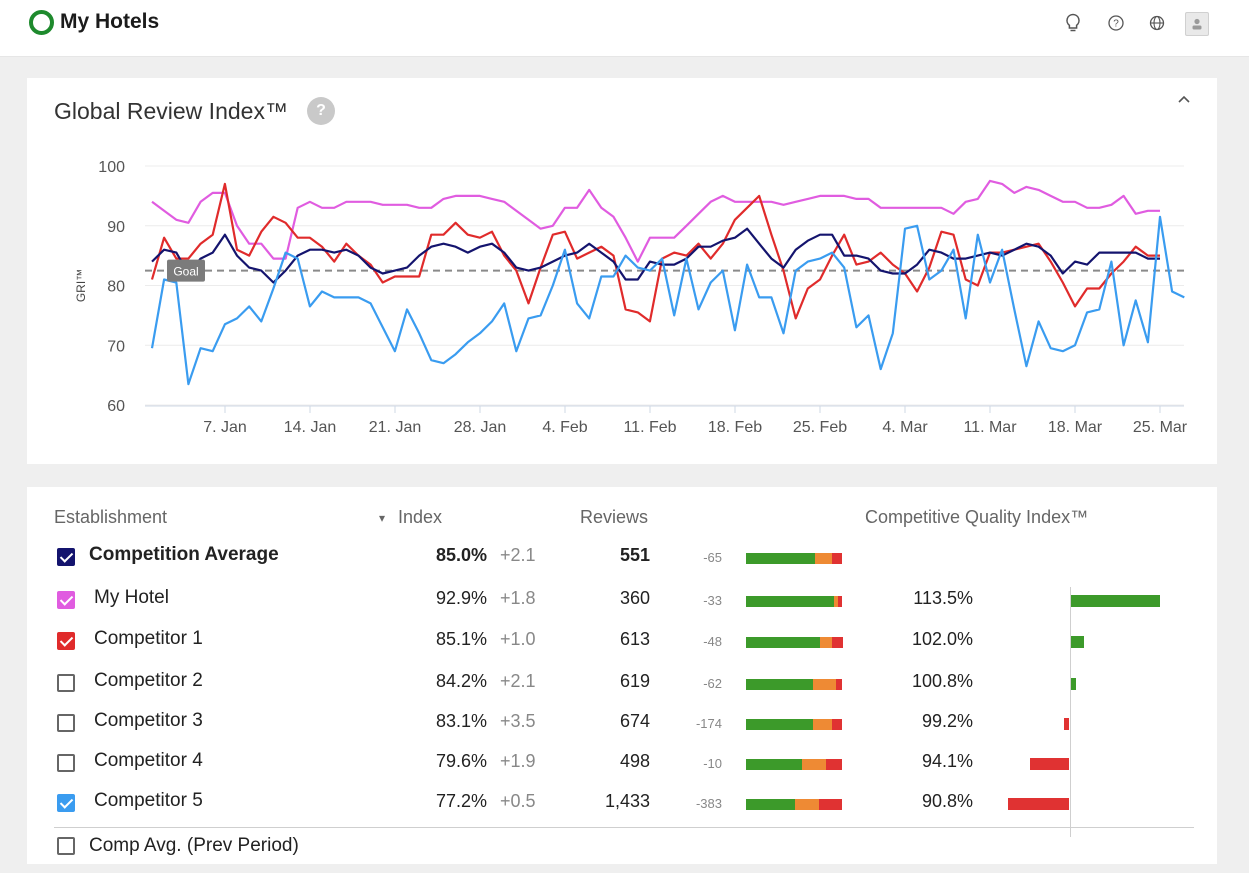 Image resolution: width=1249 pixels, height=873 pixels. Describe the element at coordinates (947, 721) in the screenshot. I see `cqi-value: 99.2%` at that location.